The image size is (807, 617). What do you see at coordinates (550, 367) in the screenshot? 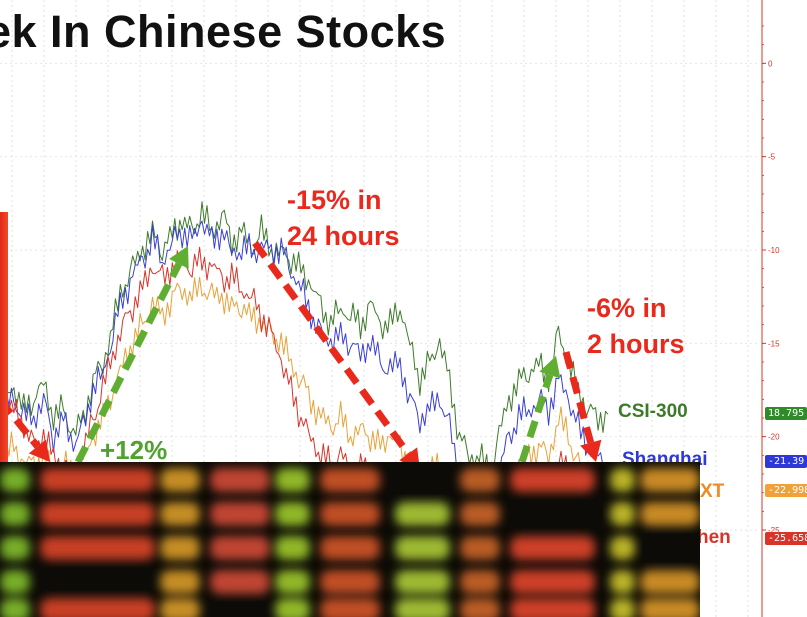
I see `green-arrow-rebound-head` at bounding box center [550, 367].